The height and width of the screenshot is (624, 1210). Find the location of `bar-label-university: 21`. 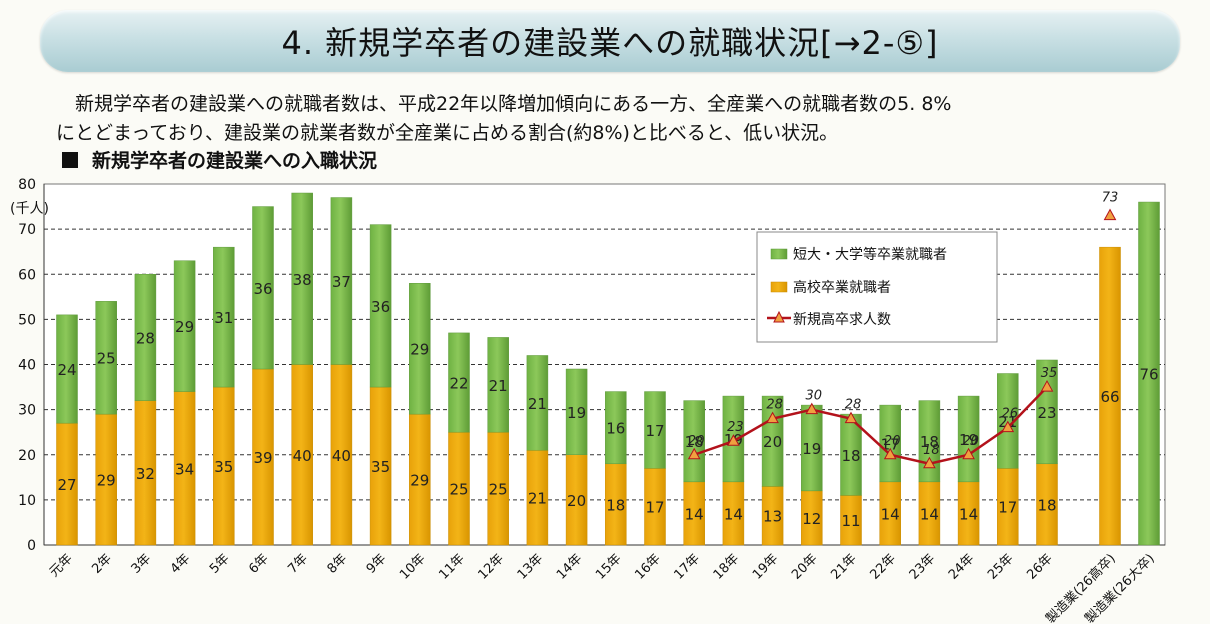

bar-label-university: 21 is located at coordinates (537, 404).